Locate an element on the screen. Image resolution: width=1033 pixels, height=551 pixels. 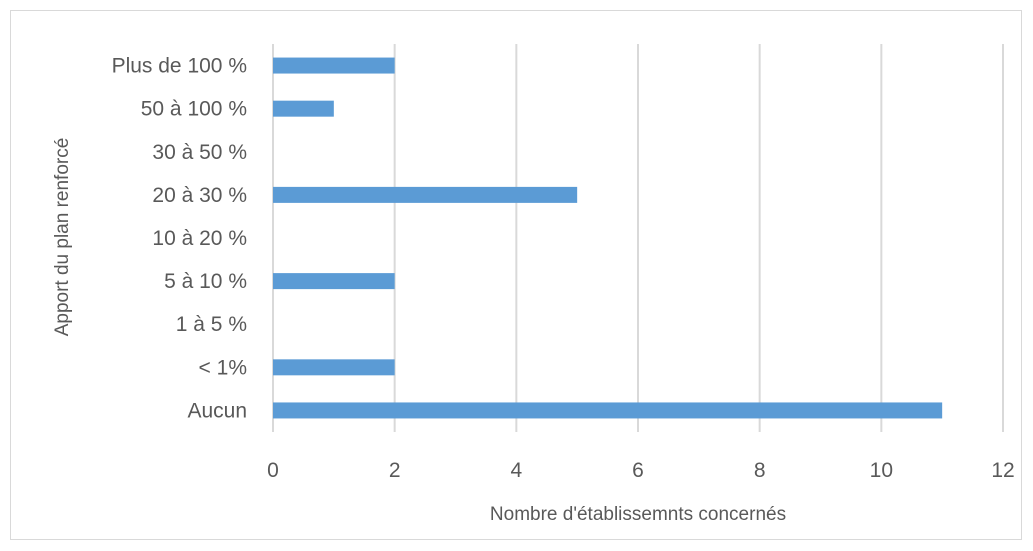
y-category-label: 10 à 20 % is located at coordinates (199, 238).